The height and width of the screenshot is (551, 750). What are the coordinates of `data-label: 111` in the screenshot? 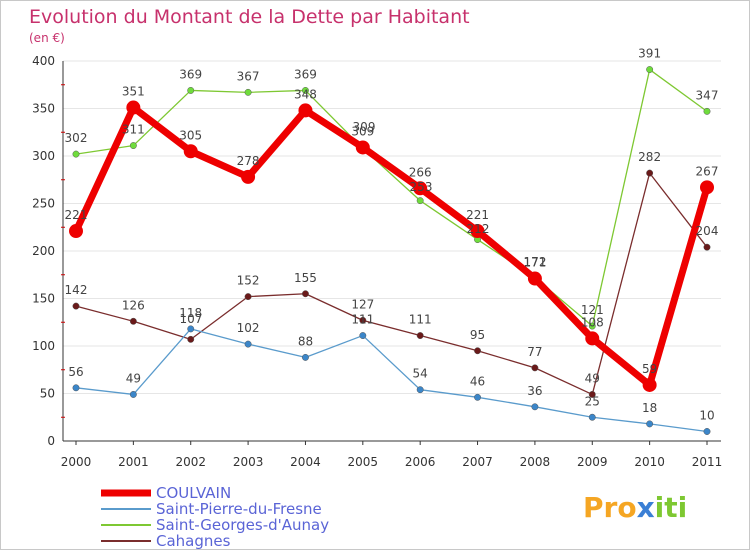 It's located at (362, 320).